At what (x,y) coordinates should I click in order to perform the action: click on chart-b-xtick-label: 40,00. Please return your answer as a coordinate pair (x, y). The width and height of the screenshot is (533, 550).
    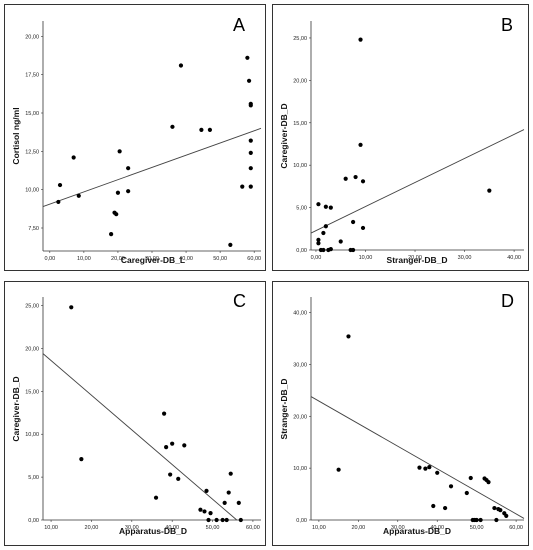
    Looking at the image, I should click on (514, 258).